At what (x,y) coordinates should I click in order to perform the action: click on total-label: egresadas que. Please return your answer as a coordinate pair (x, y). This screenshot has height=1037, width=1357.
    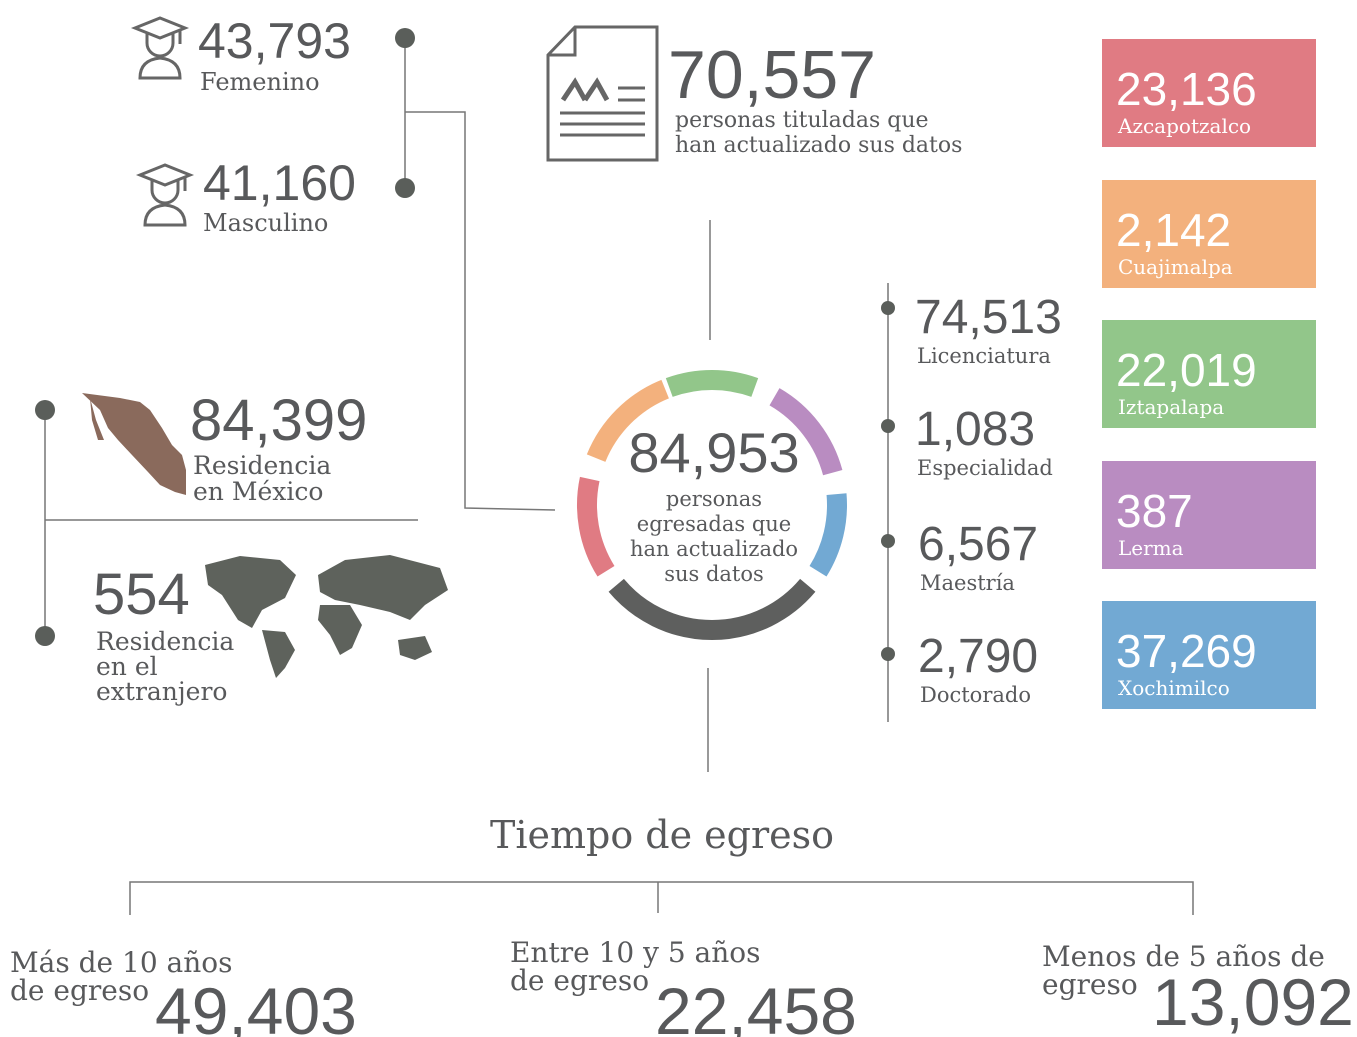
    Looking at the image, I should click on (714, 524).